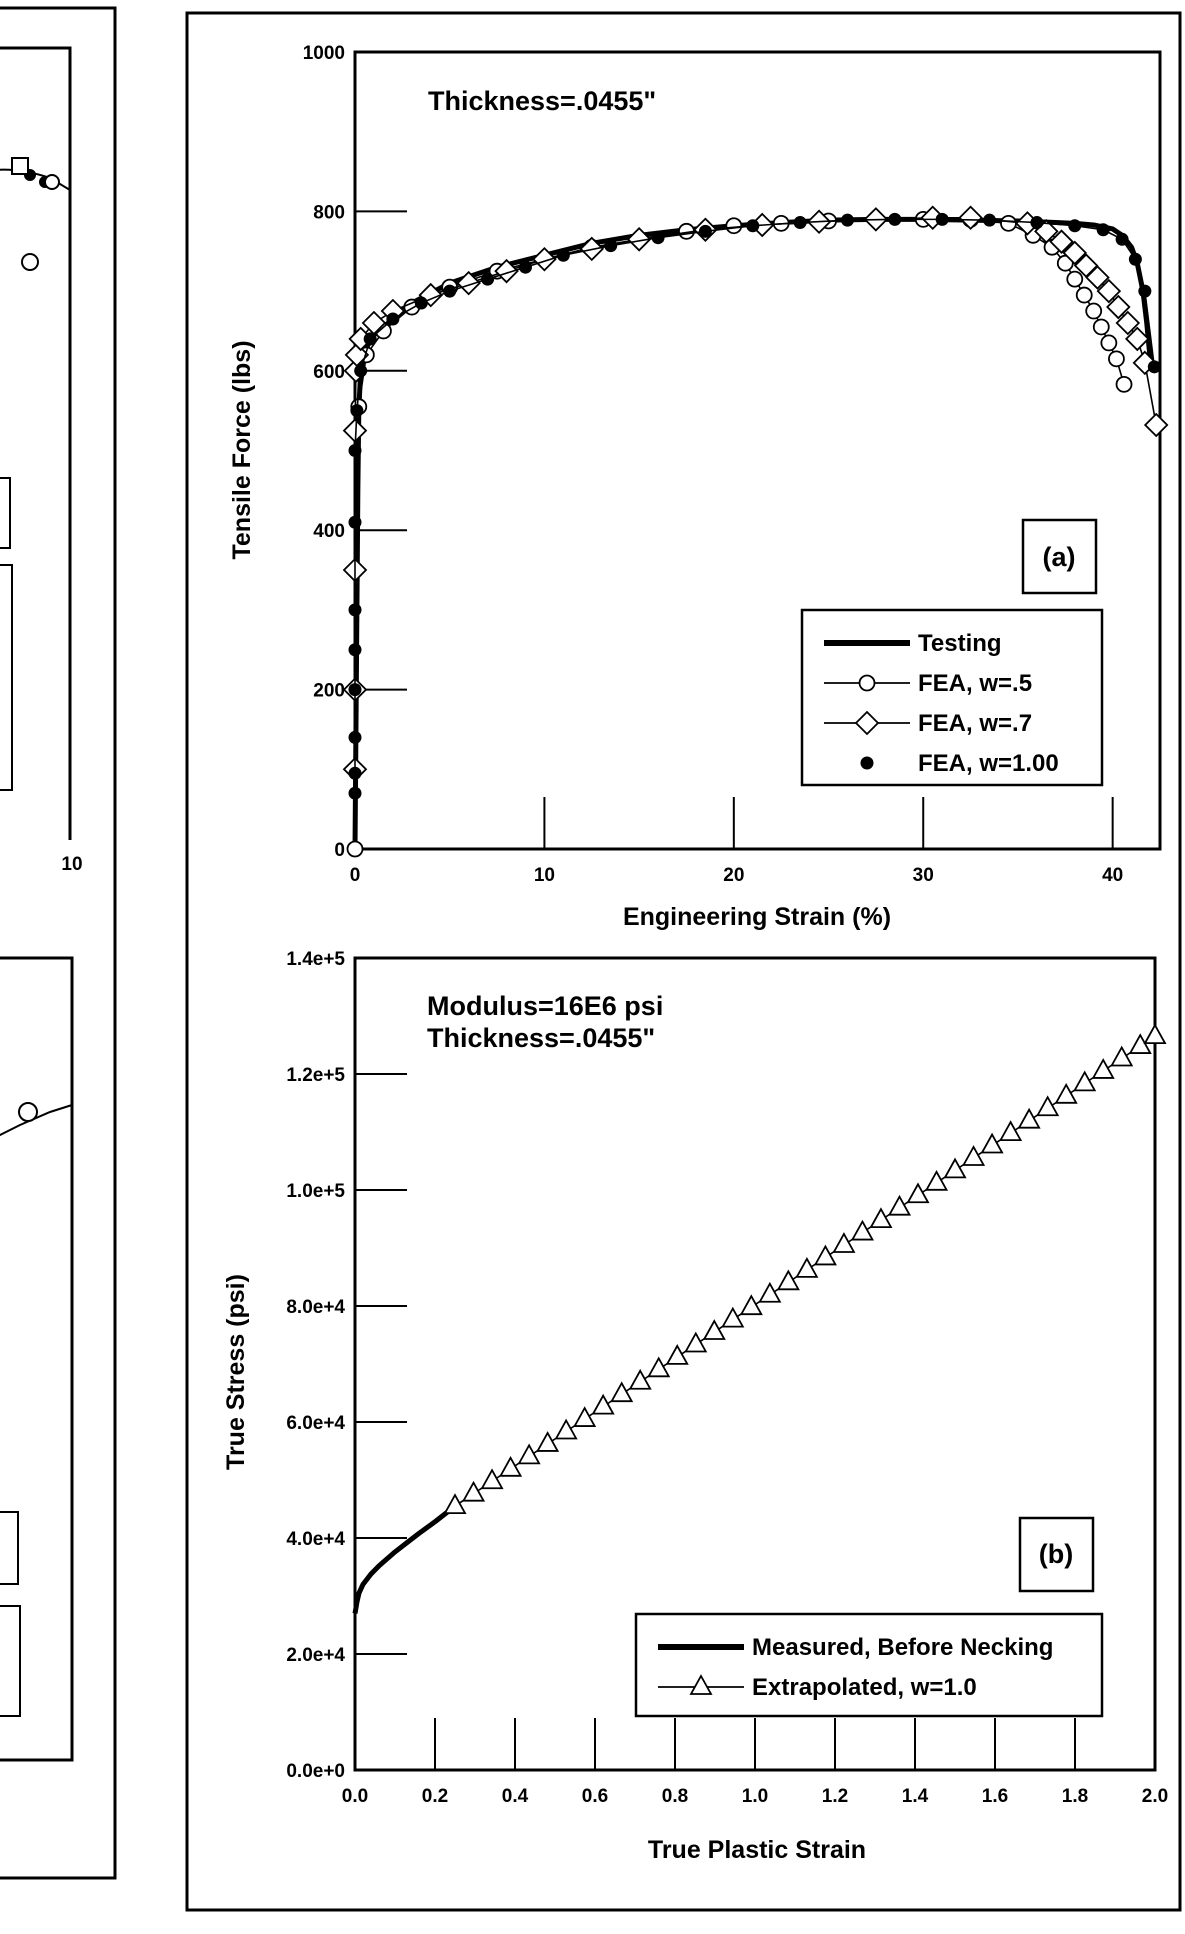 The height and width of the screenshot is (1934, 1185). I want to click on left-upper-plot-frame, so click(36, 443).